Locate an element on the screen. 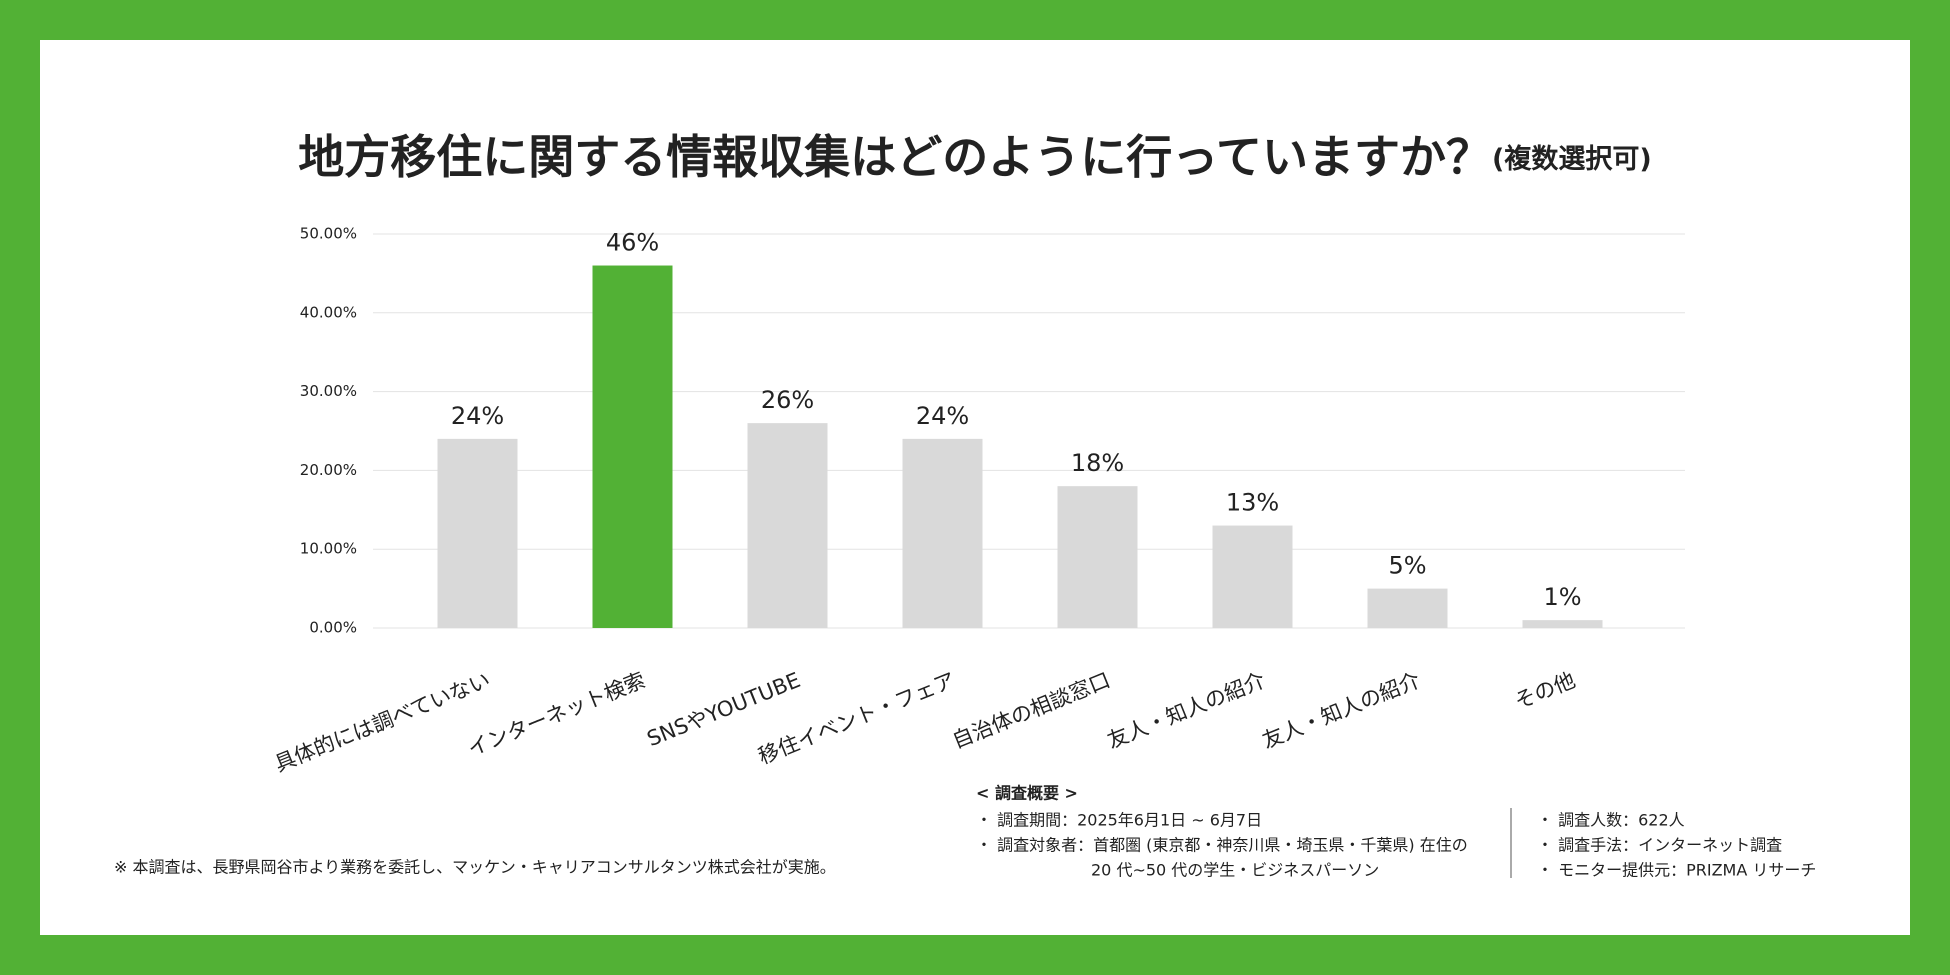  chart-title: 地方移住に関する情報収集はどのように行っていますか？(複数選択可) is located at coordinates (974, 157).